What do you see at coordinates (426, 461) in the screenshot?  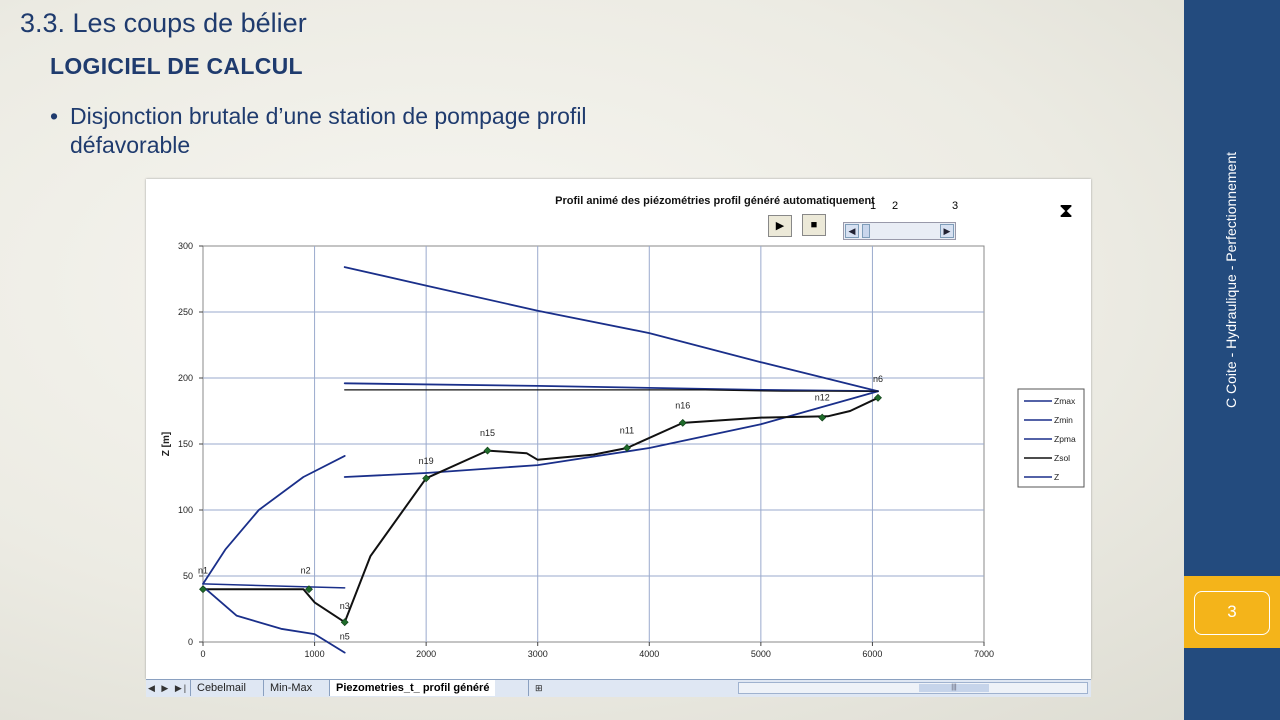 I see `node-label: n19` at bounding box center [426, 461].